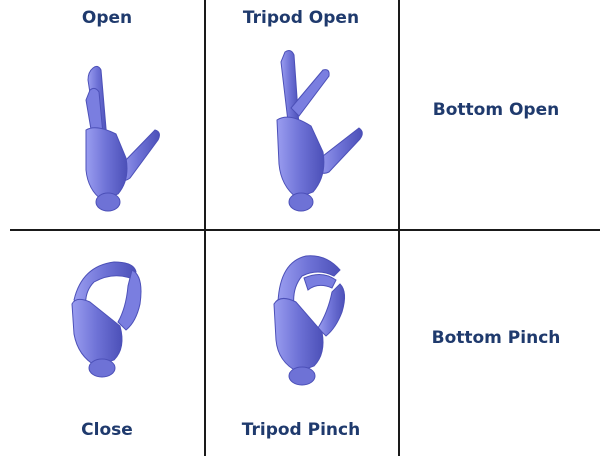 The image size is (600, 460). I want to click on hand-tripod-open-image, so click(319, 131).